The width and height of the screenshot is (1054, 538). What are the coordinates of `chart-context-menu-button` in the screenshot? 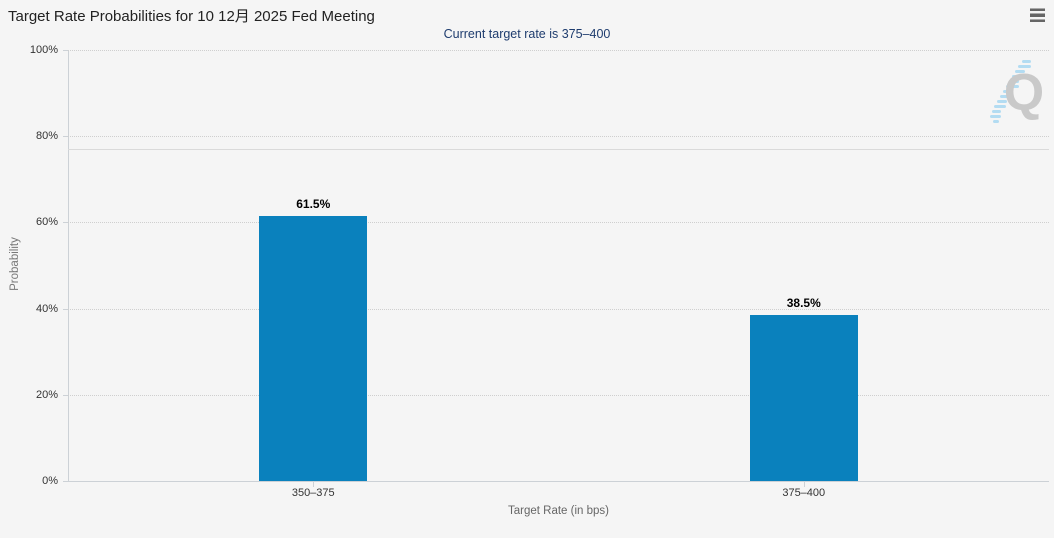 It's located at (1038, 15).